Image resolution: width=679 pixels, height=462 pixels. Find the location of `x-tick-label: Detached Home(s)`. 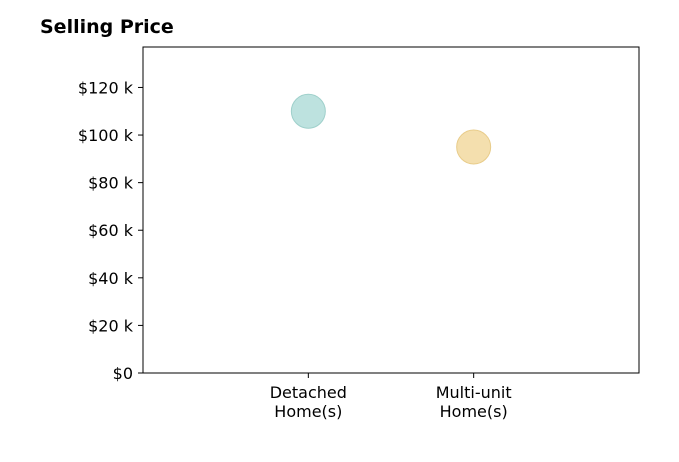

x-tick-label: Detached Home(s) is located at coordinates (308, 402).